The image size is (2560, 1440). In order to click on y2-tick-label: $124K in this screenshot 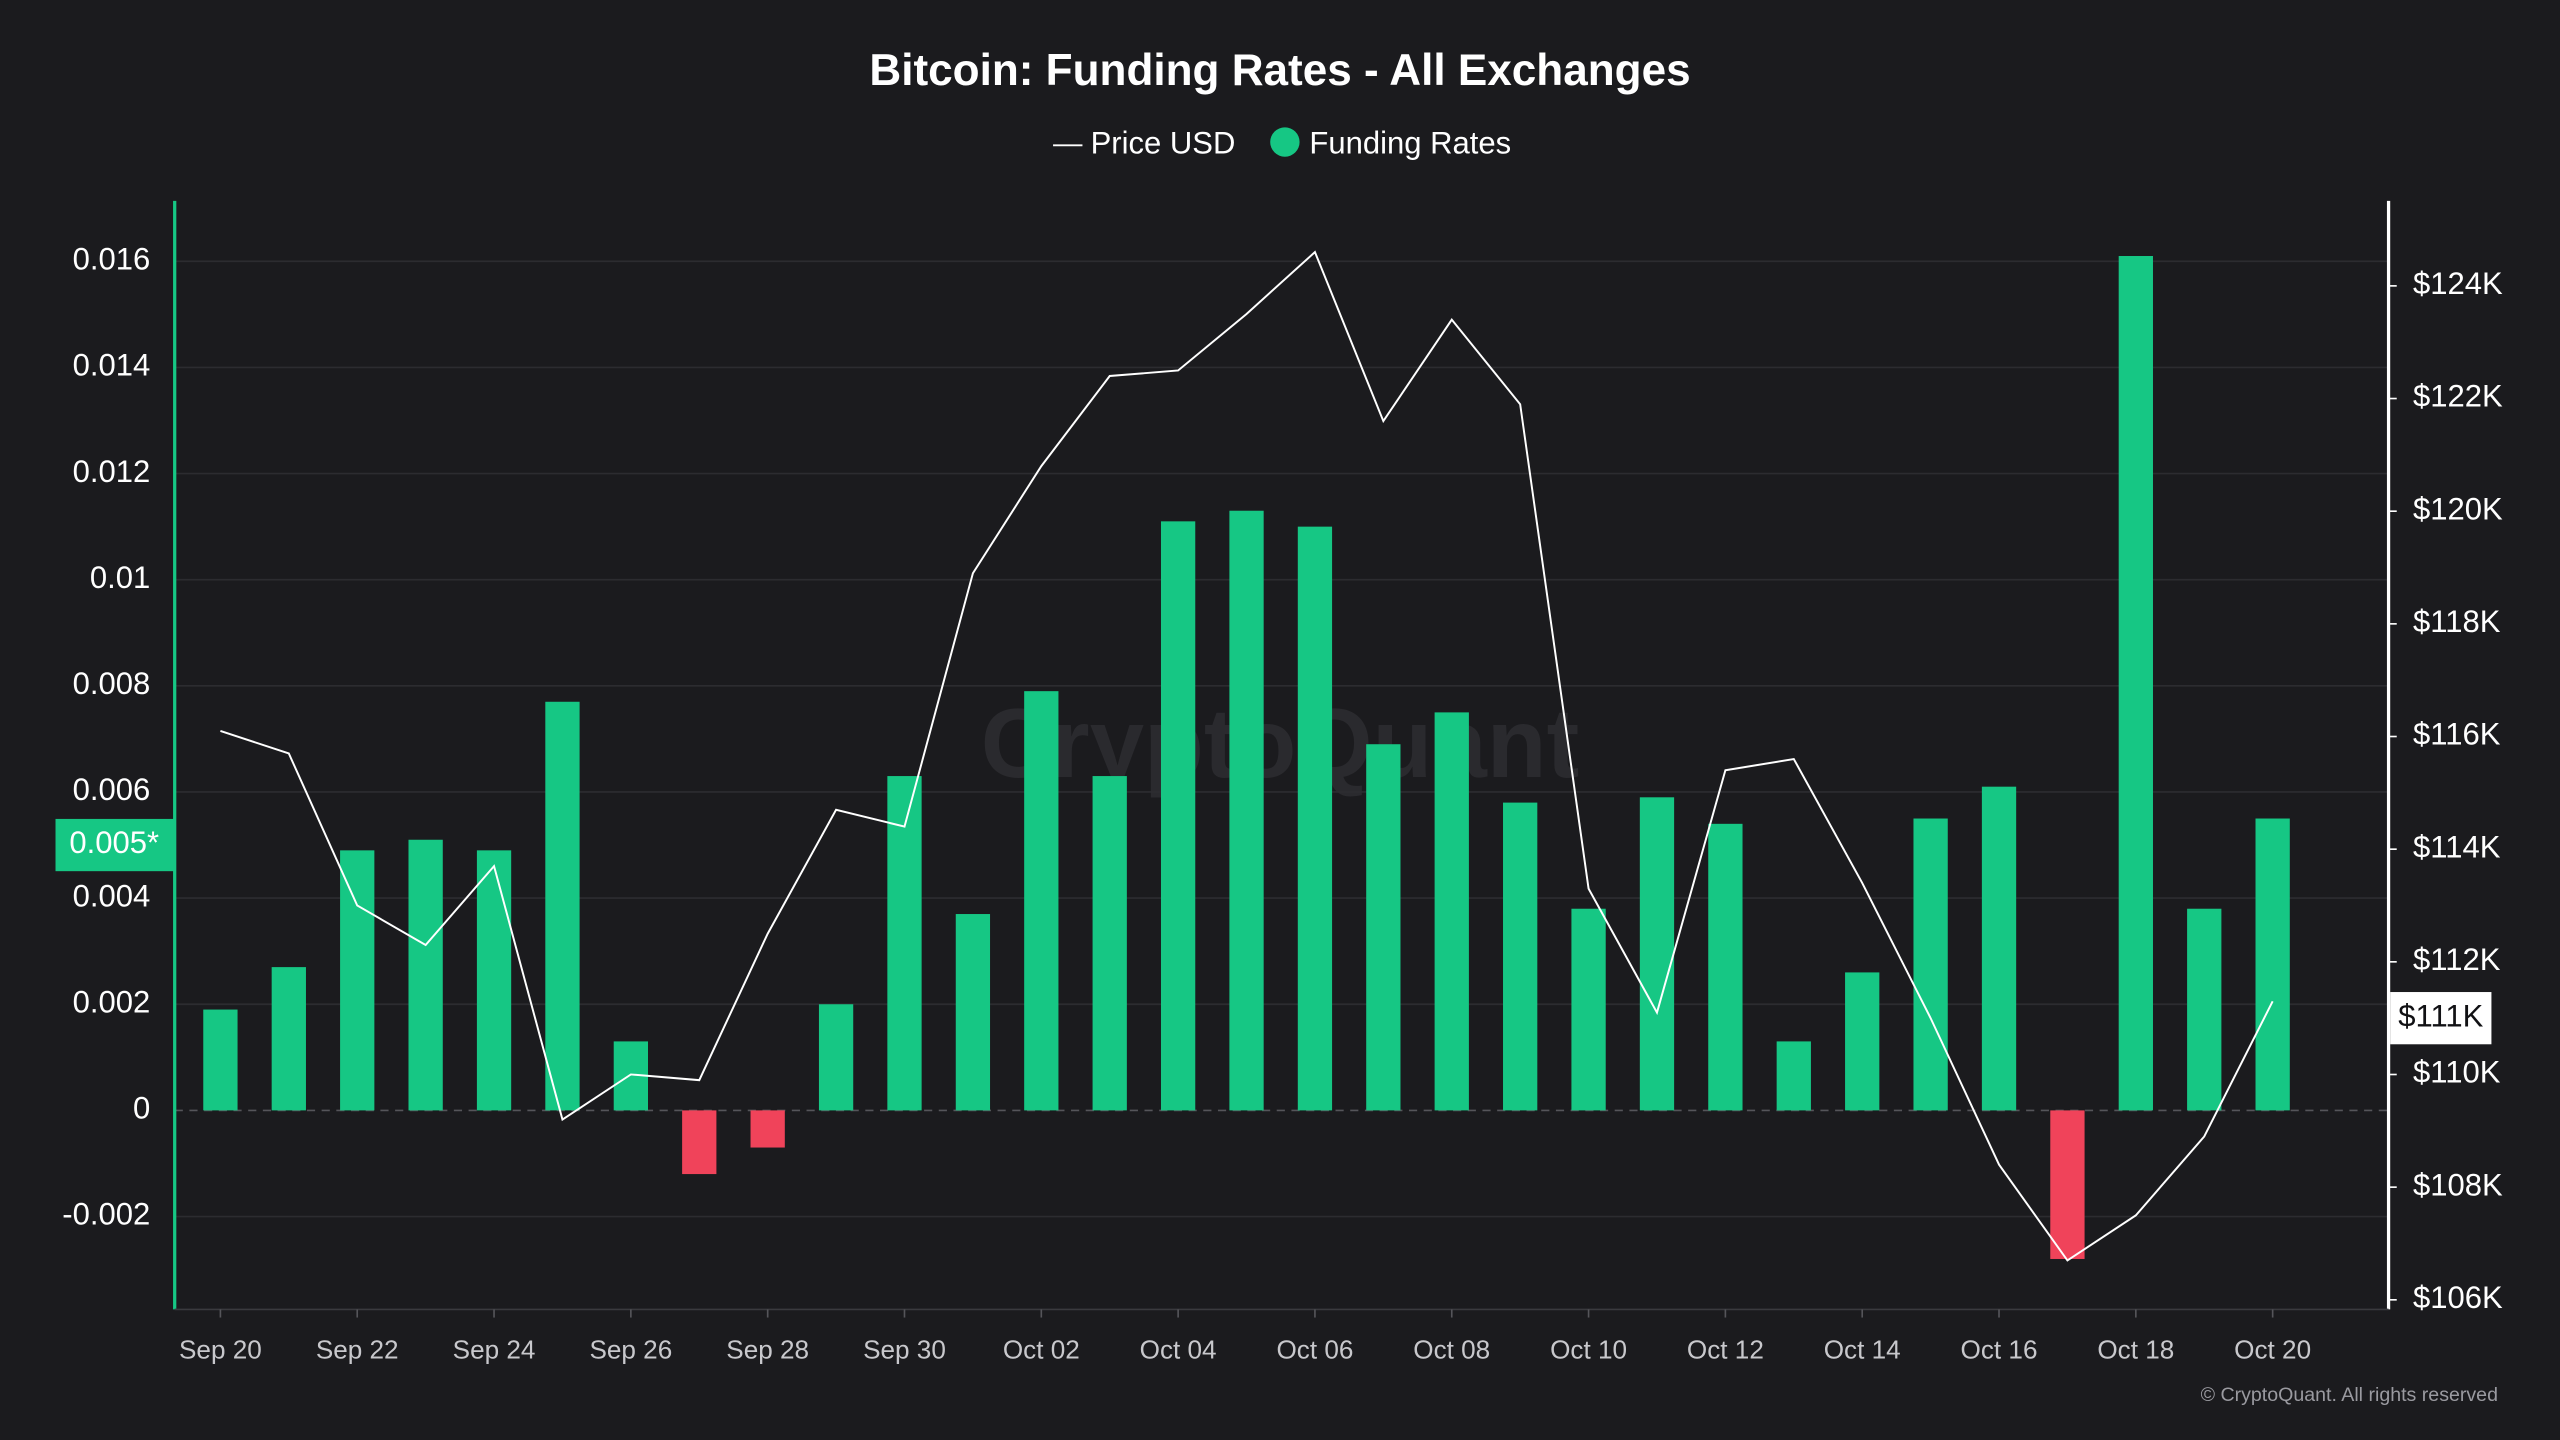, I will do `click(2458, 283)`.